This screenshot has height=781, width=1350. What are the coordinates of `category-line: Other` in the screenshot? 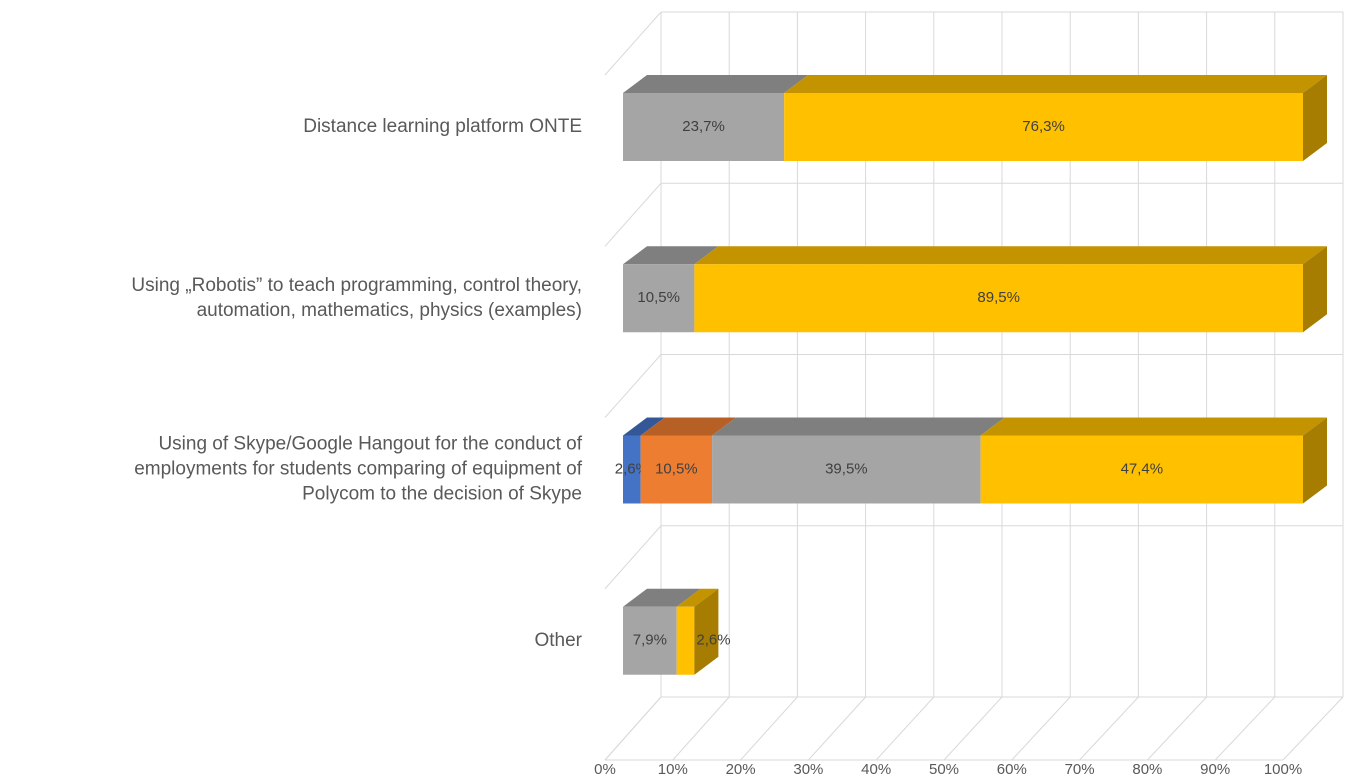 It's located at (558, 640).